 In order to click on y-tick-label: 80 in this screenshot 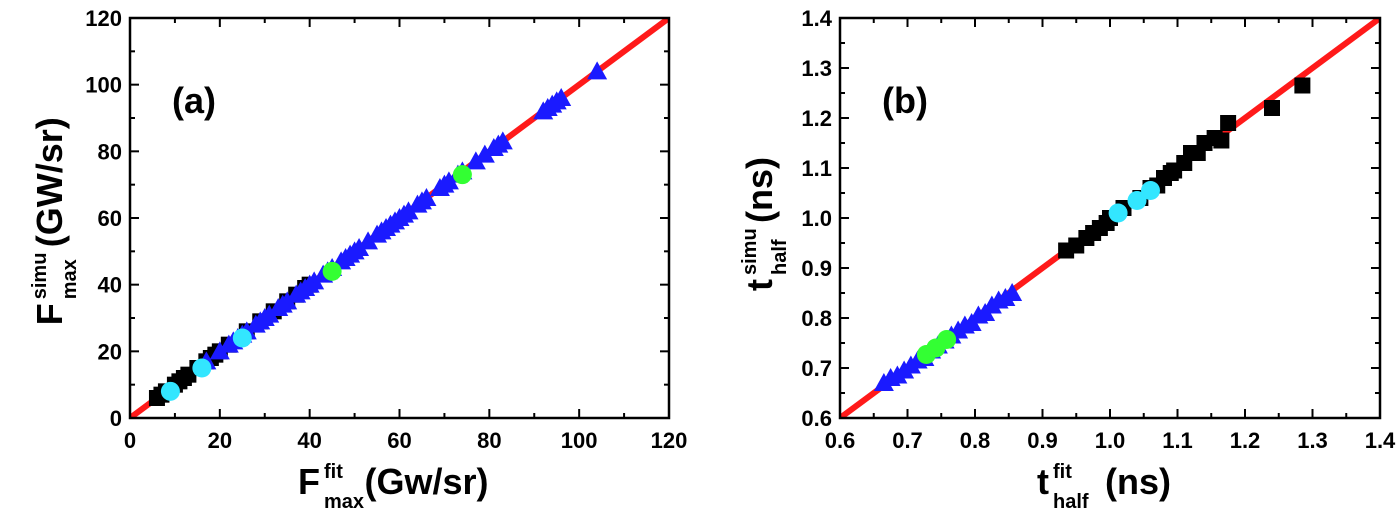, I will do `click(110, 151)`.